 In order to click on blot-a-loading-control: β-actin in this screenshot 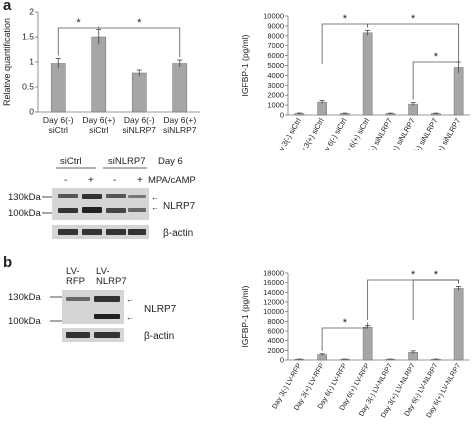, I will do `click(178, 233)`.